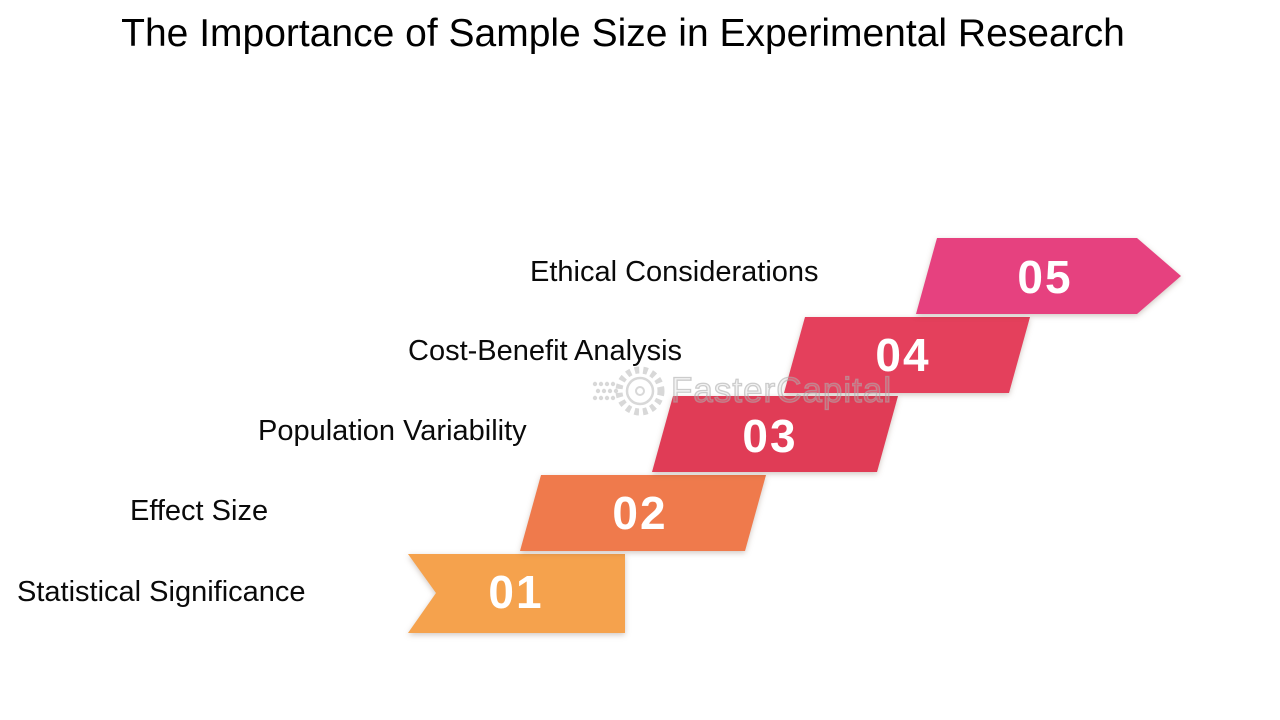 This screenshot has height=720, width=1280. What do you see at coordinates (545, 351) in the screenshot?
I see `step-label-cost-benefit-analysis: Cost-Benefit Analysis` at bounding box center [545, 351].